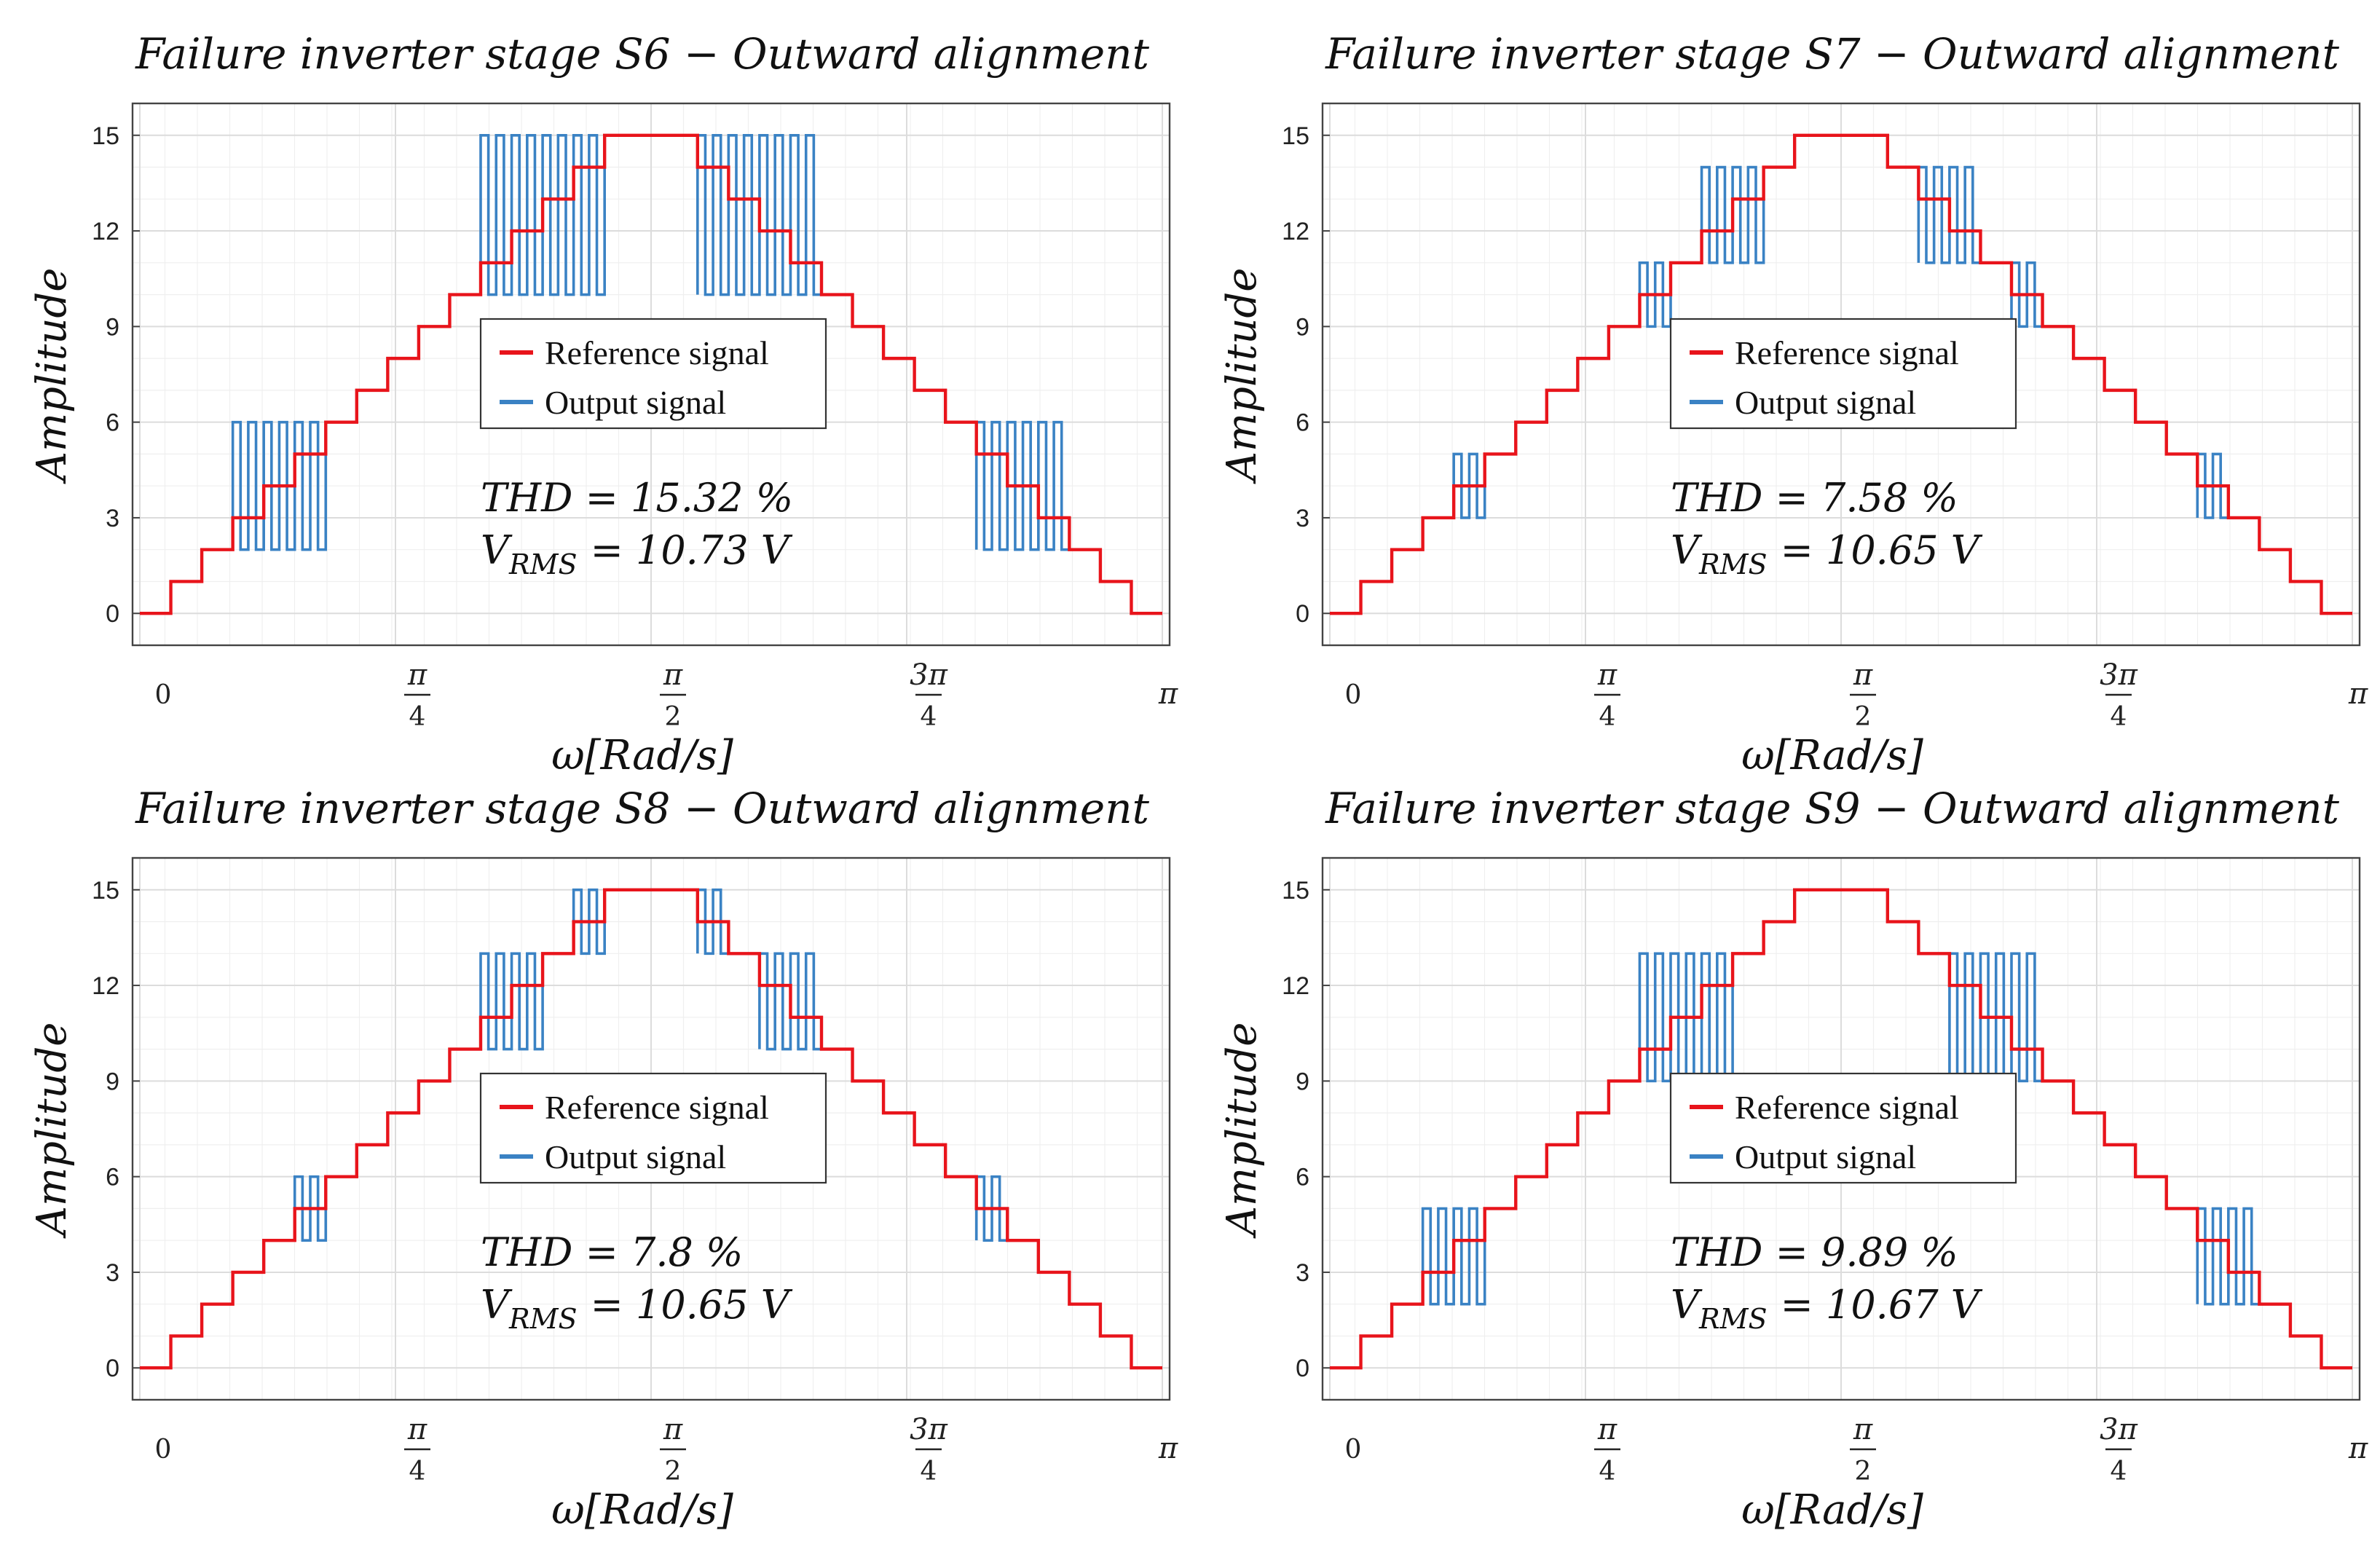 The image size is (2380, 1568). I want to click on thd-annotation: THD = 15.32 %, so click(637, 498).